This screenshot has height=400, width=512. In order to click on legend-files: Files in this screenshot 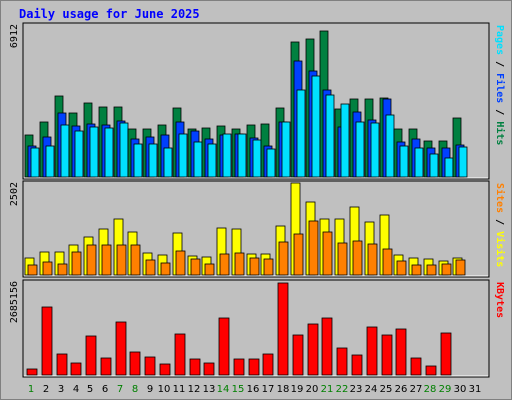, I will do `click(500, 88)`.